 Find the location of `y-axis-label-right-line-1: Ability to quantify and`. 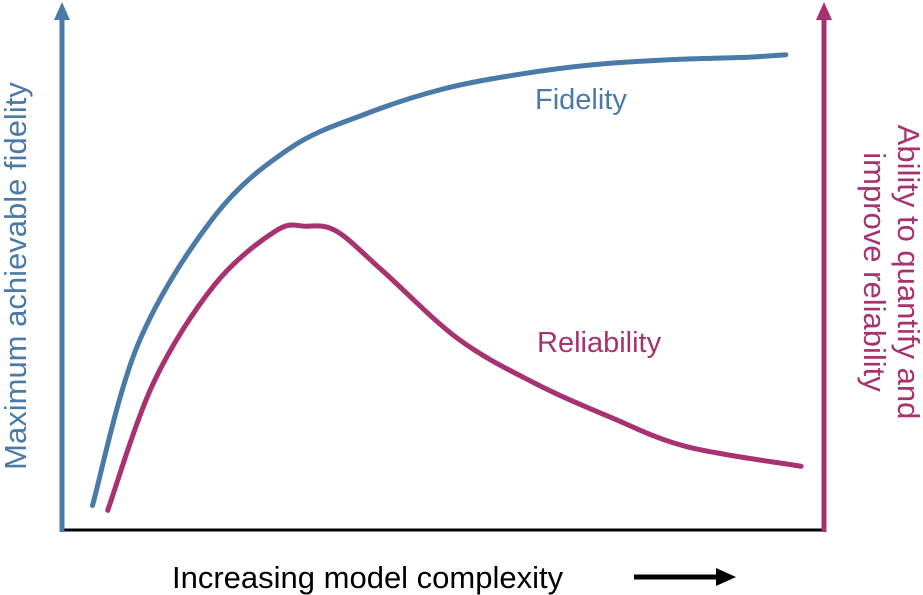

y-axis-label-right-line-1: Ability to quantify and is located at coordinates (907, 272).